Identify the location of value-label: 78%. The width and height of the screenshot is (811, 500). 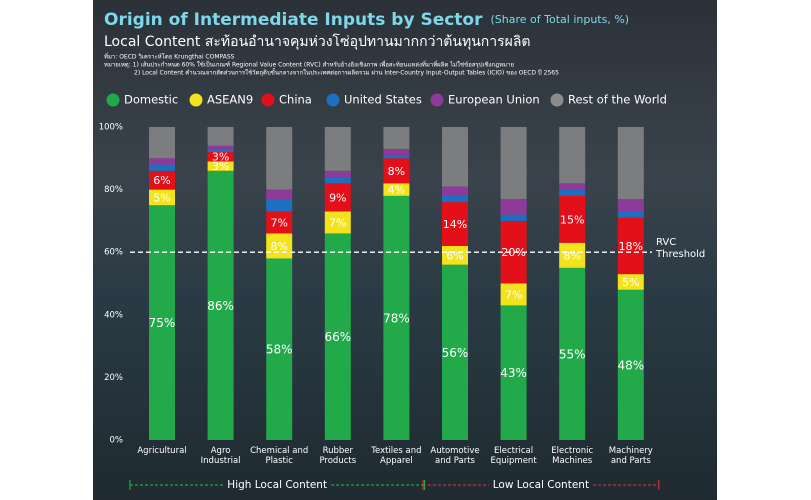
(396, 318).